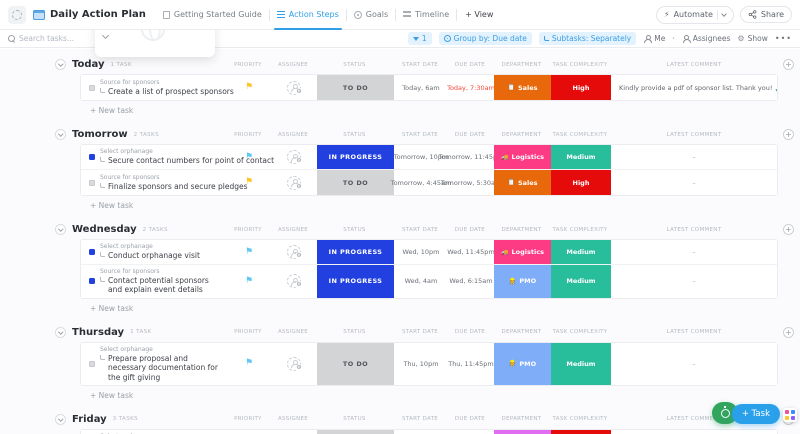 The width and height of the screenshot is (800, 434). I want to click on start-date: Wed, 4am, so click(421, 281).